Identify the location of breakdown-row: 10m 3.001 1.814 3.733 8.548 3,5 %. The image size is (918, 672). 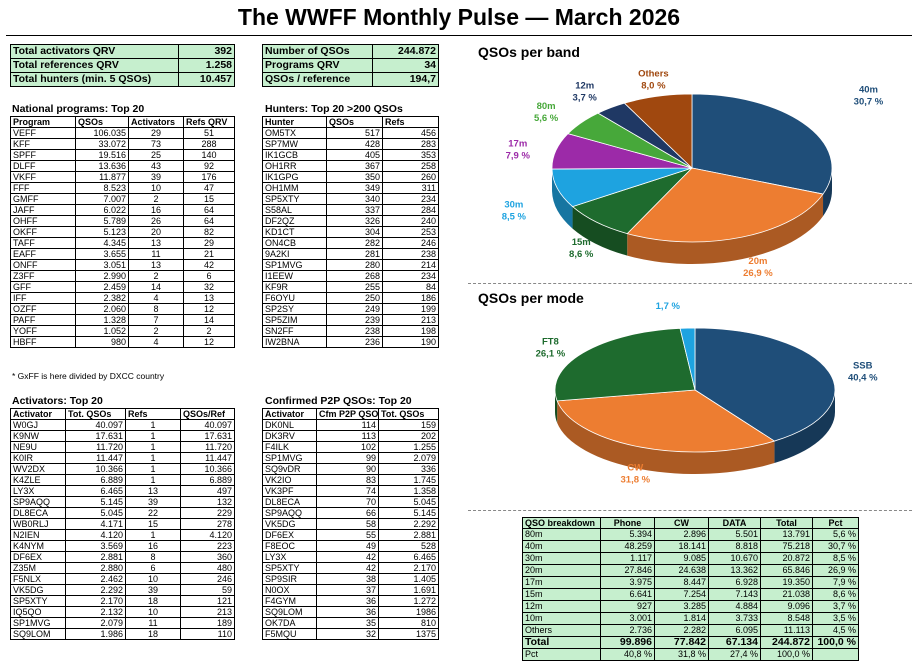
(690, 618).